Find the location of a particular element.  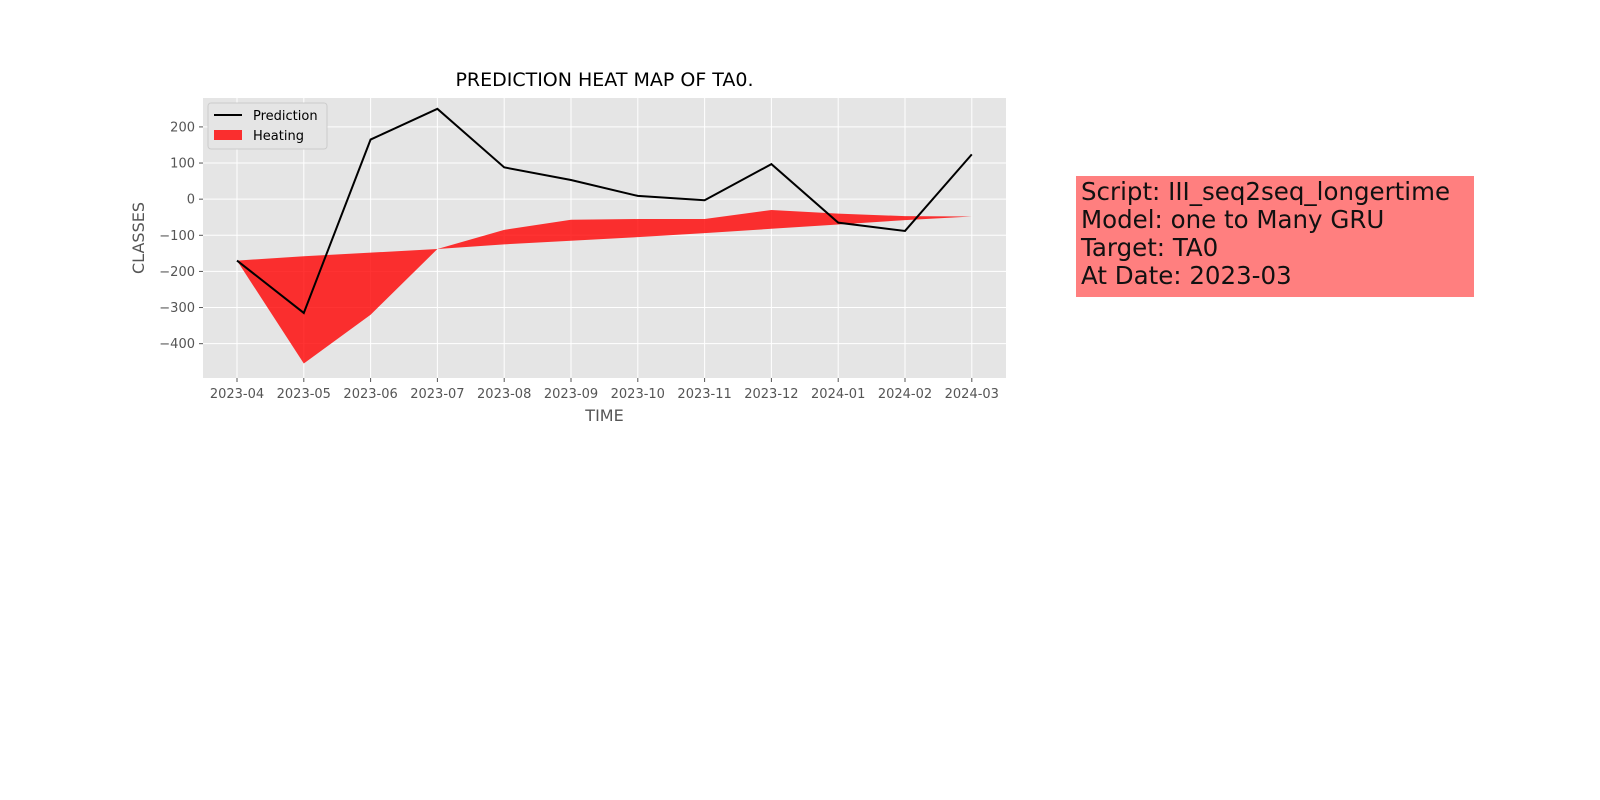

info-model: Model: one to Many GRU is located at coordinates (1233, 219).